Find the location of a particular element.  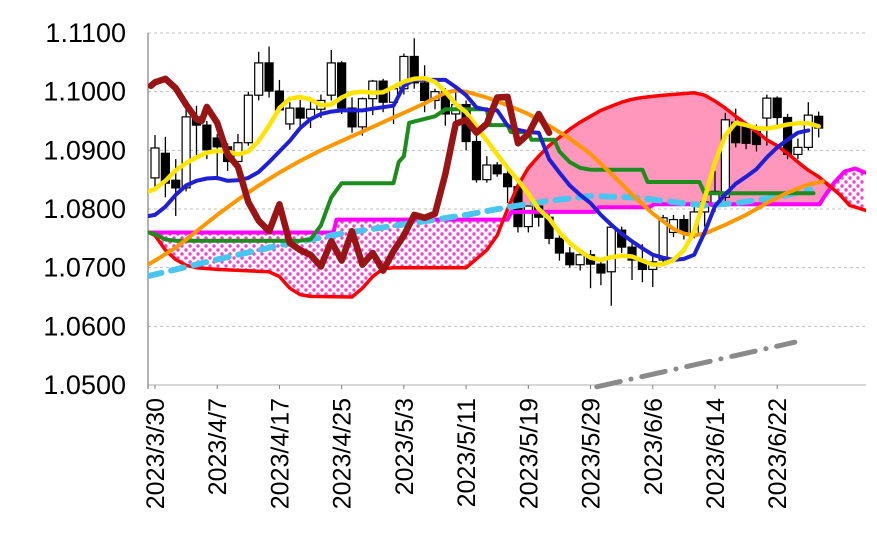

x-axis-label: 2023/4/7 is located at coordinates (218, 446).